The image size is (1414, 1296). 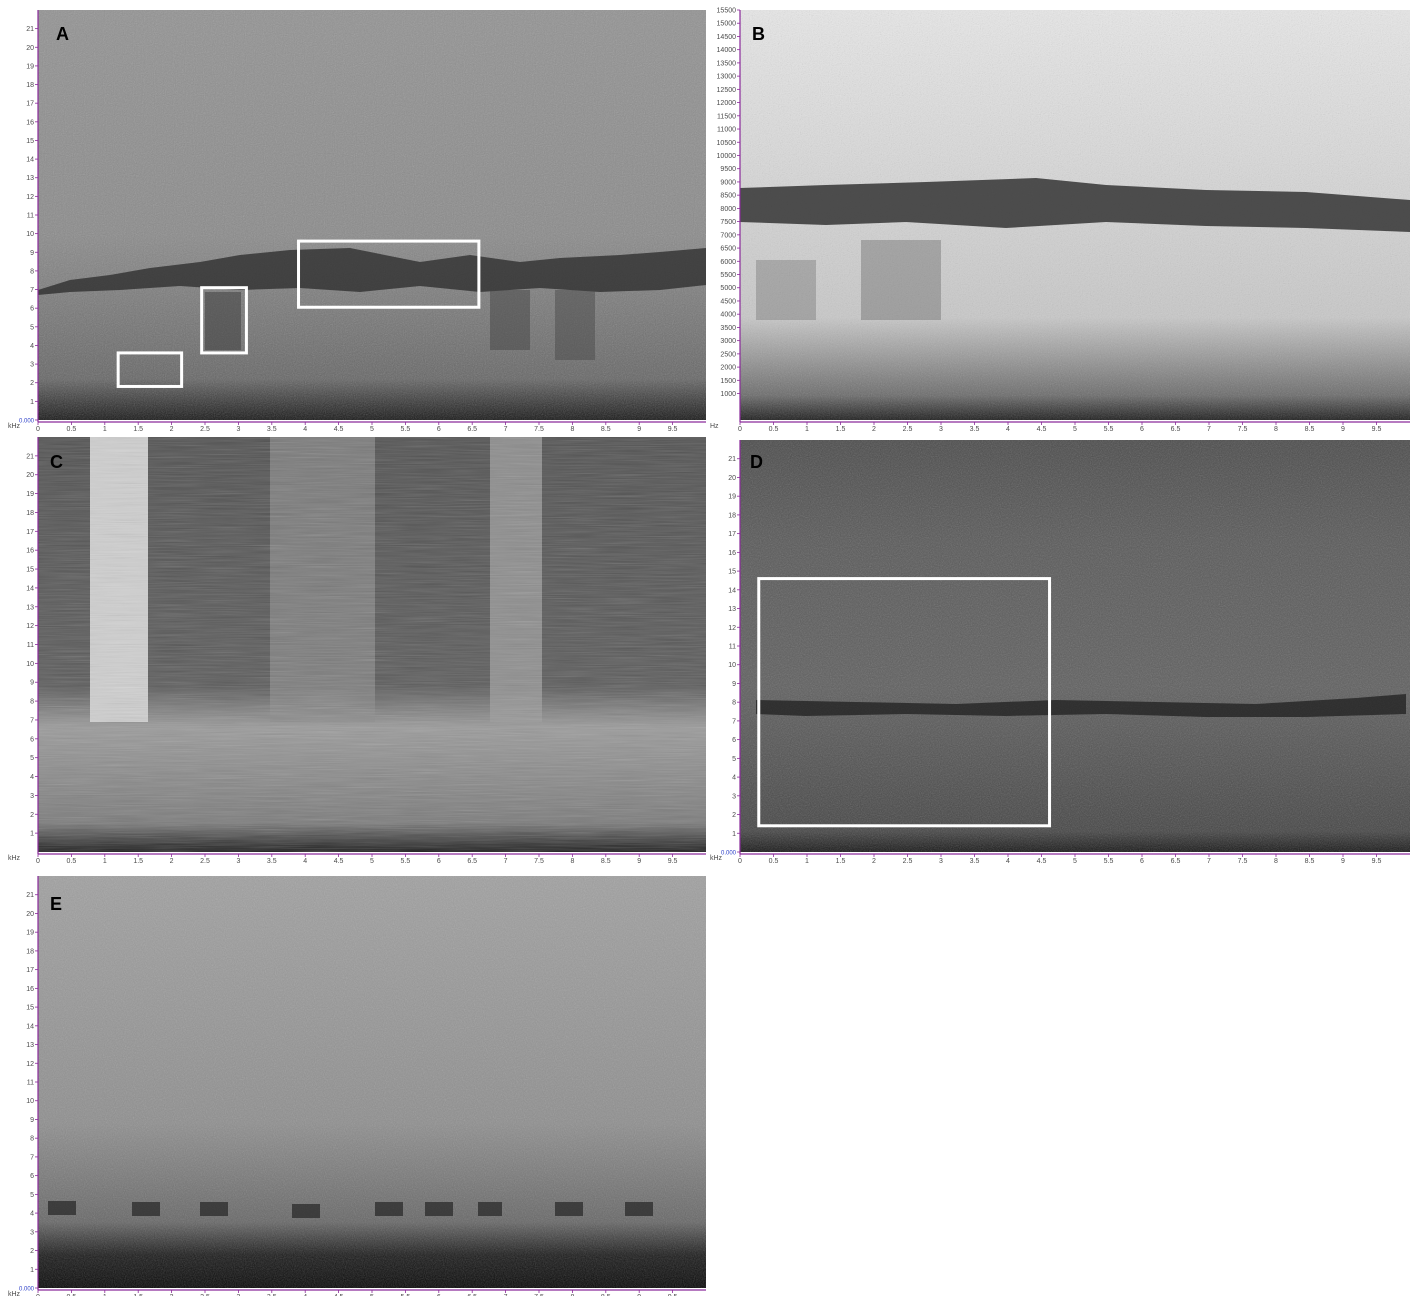 What do you see at coordinates (728, 182) in the screenshot?
I see `y-tick-label: 9000` at bounding box center [728, 182].